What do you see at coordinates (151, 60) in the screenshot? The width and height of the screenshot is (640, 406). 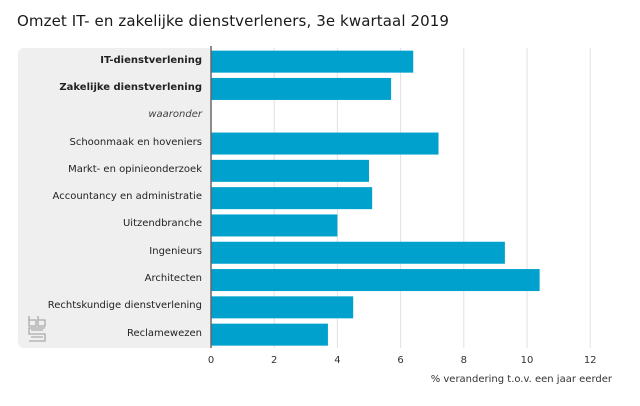 I see `category-label: IT-dienstverlening` at bounding box center [151, 60].